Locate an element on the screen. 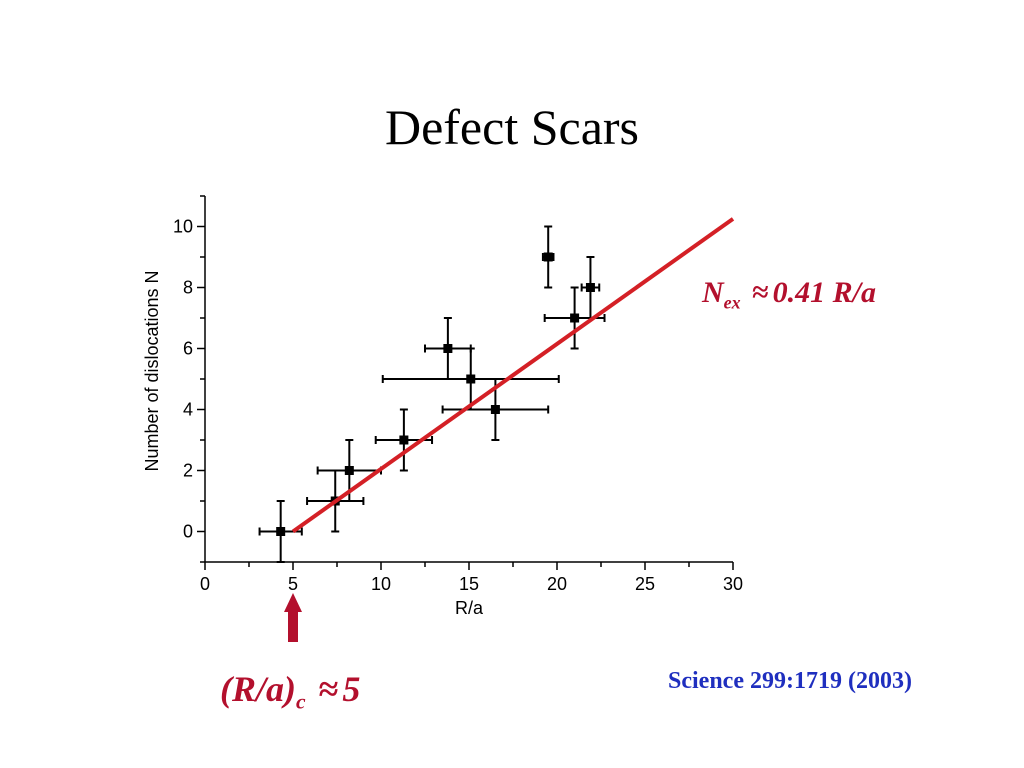  y-tick-label: 2 is located at coordinates (188, 471).